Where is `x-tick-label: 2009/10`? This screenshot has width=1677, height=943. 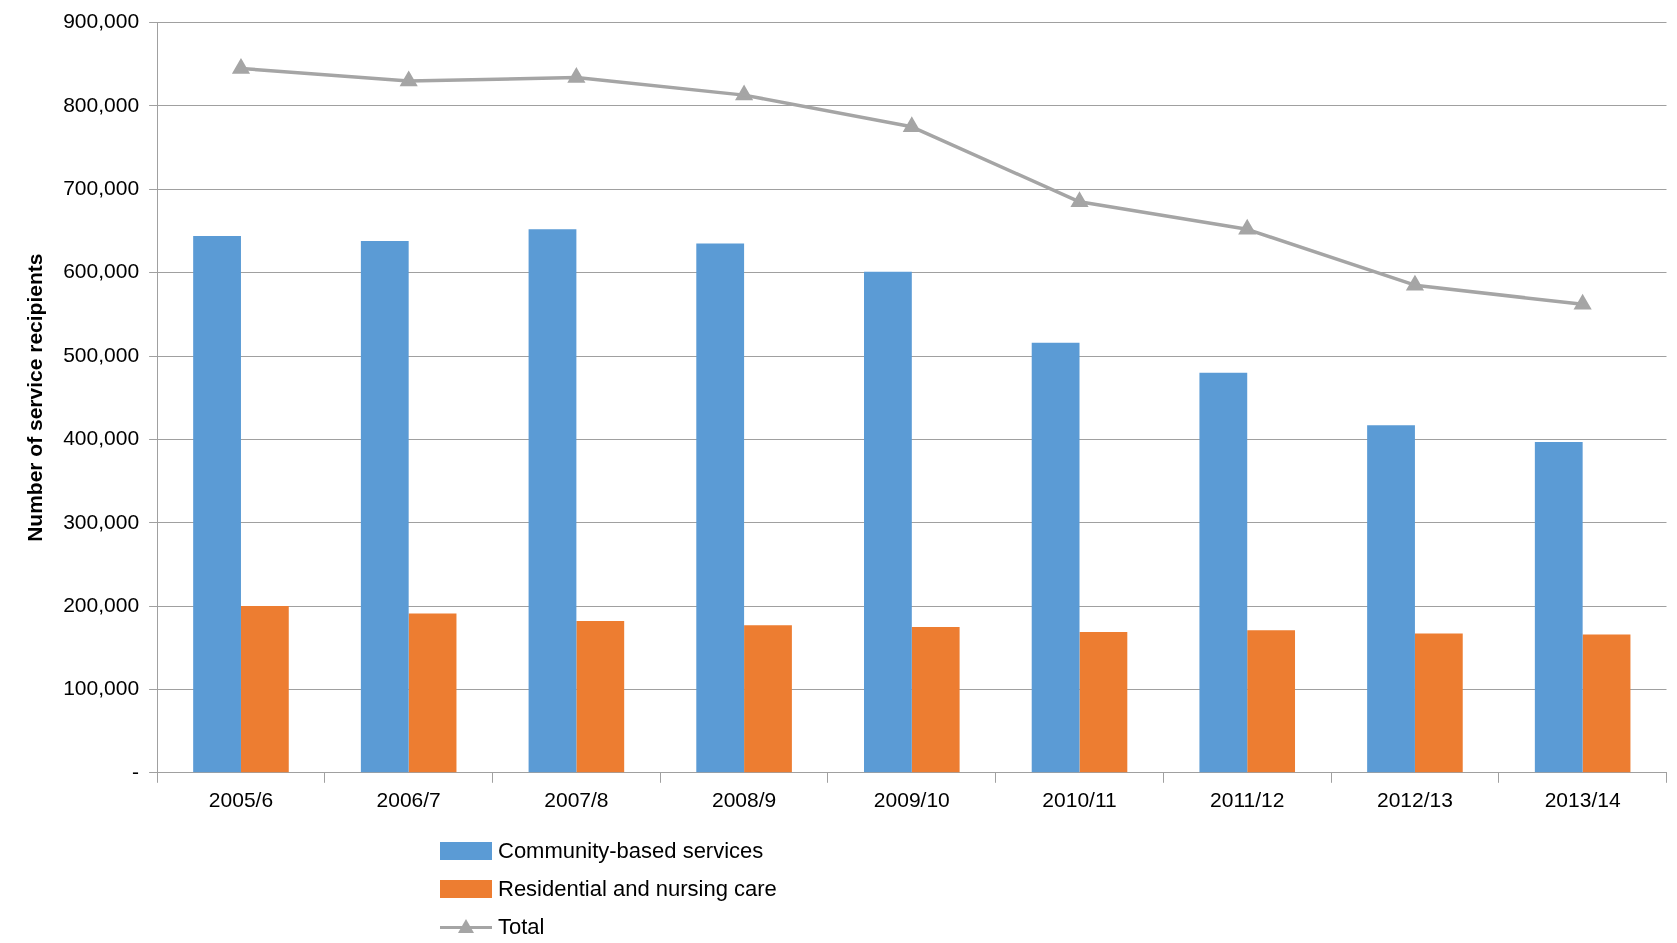
x-tick-label: 2009/10 is located at coordinates (911, 800).